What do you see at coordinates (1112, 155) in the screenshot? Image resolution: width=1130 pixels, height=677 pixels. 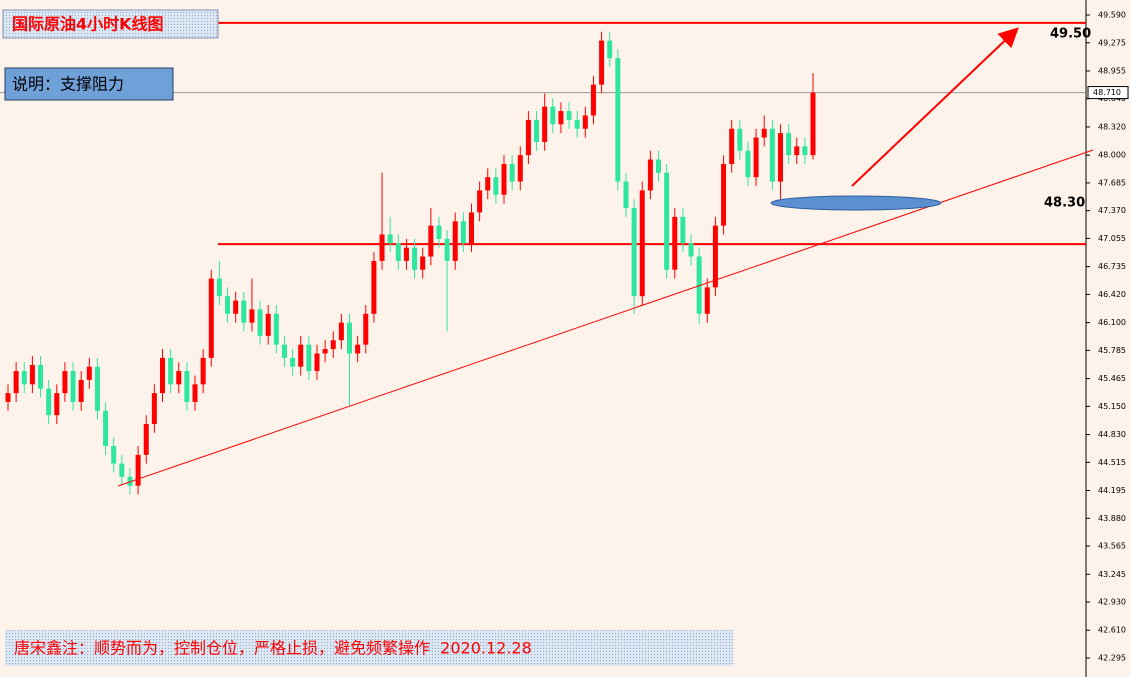 I see `y-tick-label: 48.000` at bounding box center [1112, 155].